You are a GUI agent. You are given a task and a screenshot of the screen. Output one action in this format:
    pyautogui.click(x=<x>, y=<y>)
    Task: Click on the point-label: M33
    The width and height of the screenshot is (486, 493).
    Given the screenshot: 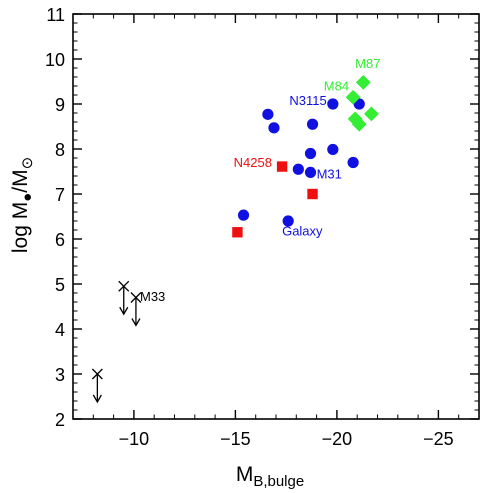 What is the action you would take?
    pyautogui.click(x=152, y=296)
    